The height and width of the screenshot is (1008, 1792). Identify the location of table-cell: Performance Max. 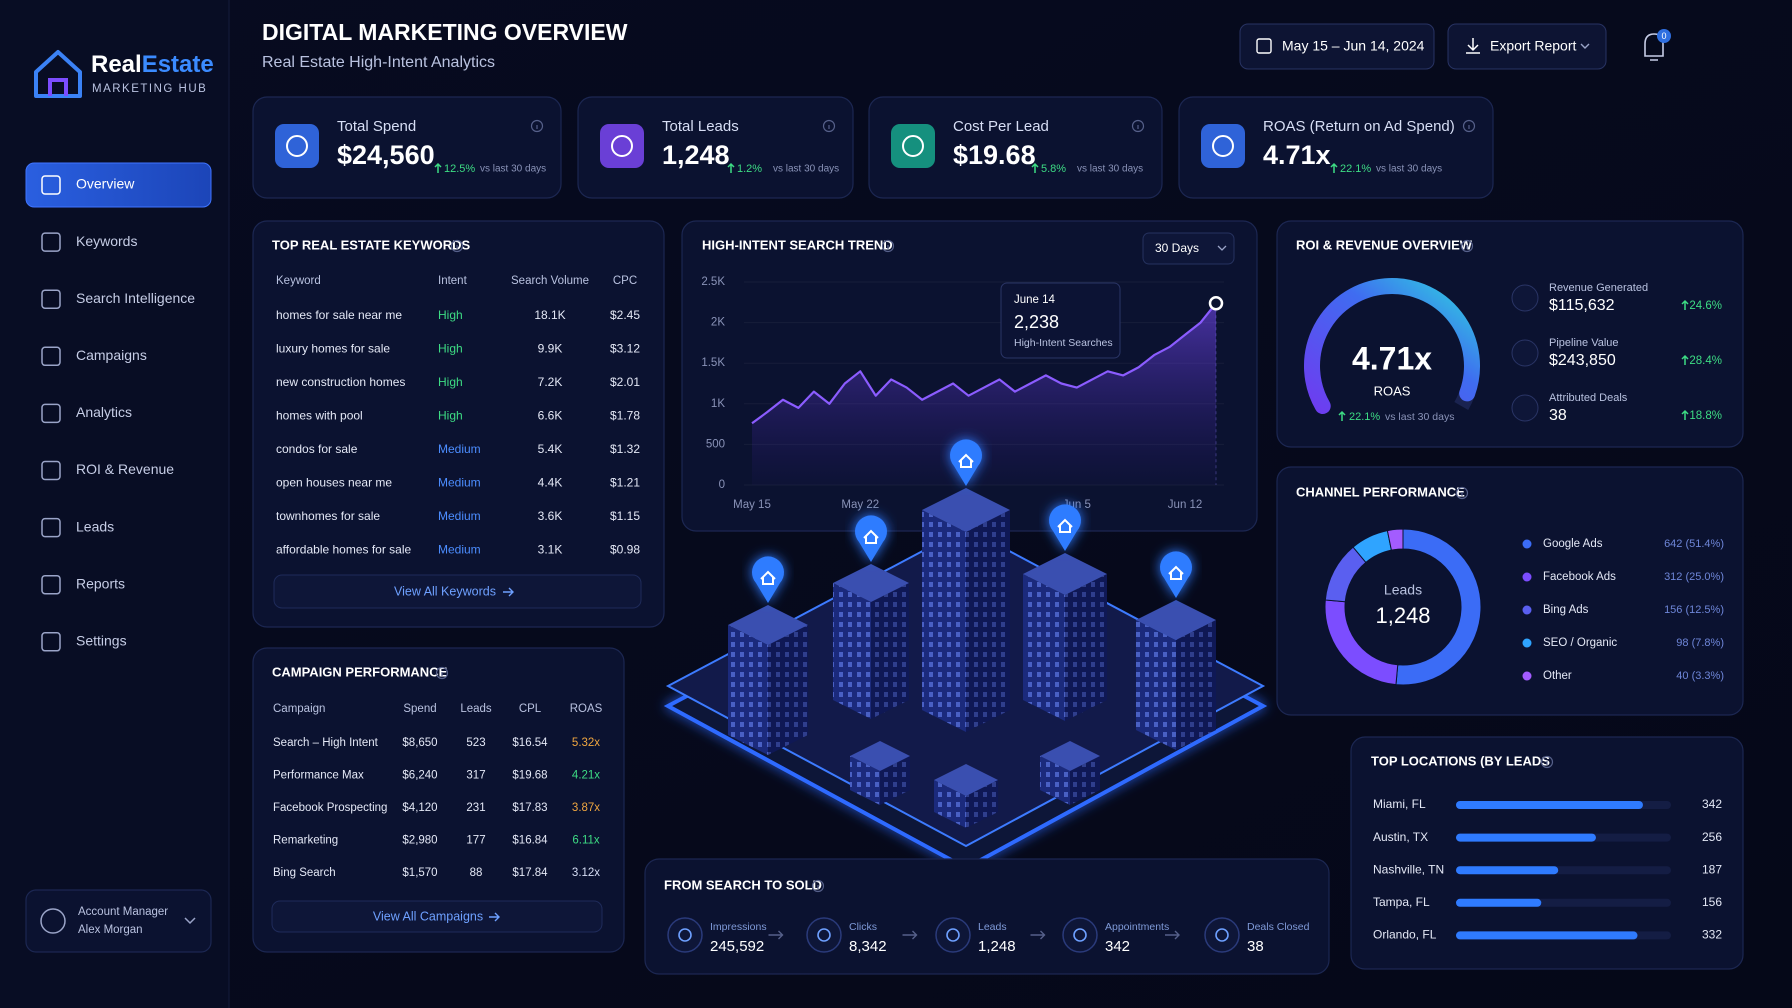
(318, 776).